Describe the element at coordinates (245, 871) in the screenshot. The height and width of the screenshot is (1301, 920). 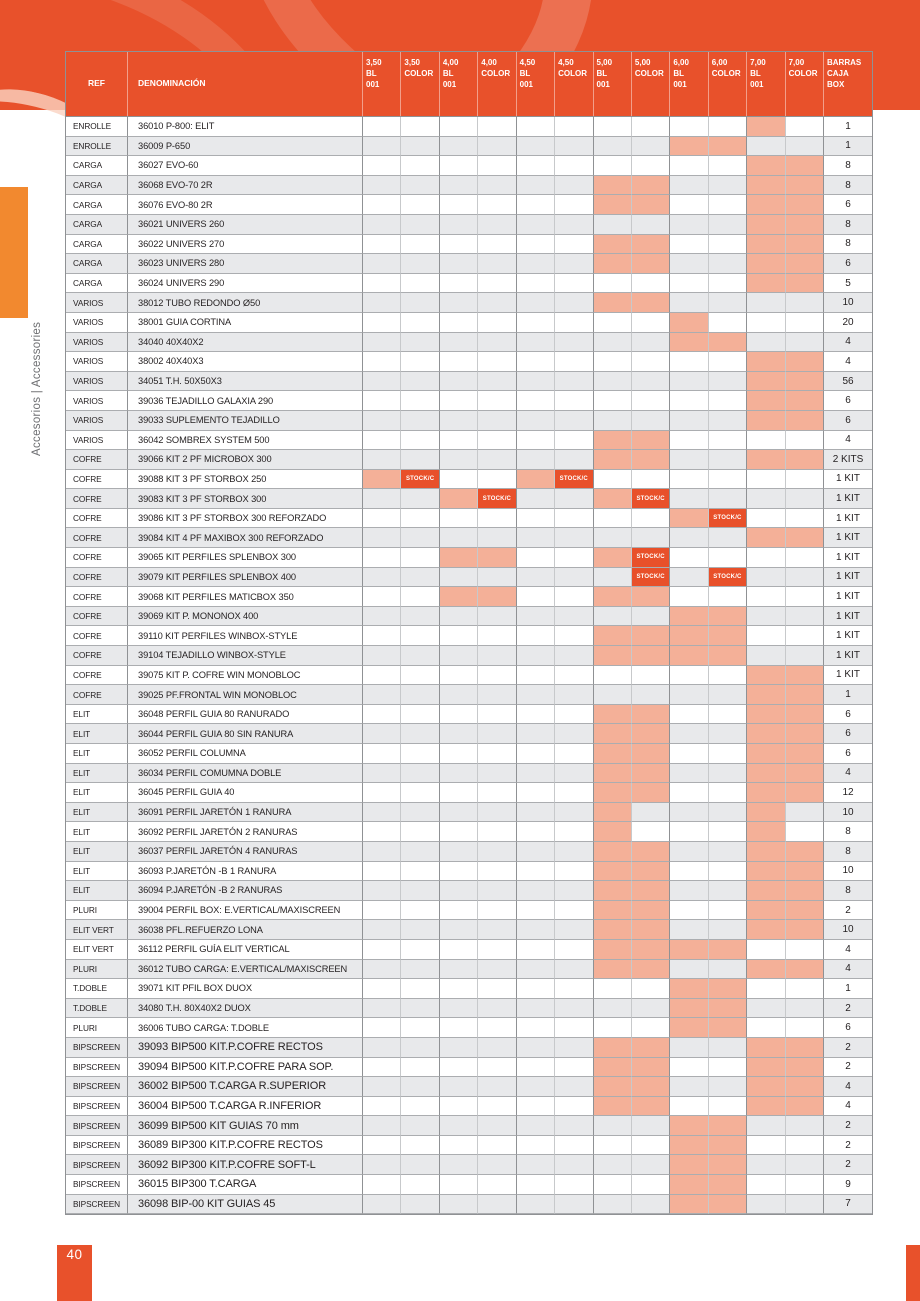
I see `row-denominacion: 36093 P.JARETÓN -B 1 RANURA` at that location.